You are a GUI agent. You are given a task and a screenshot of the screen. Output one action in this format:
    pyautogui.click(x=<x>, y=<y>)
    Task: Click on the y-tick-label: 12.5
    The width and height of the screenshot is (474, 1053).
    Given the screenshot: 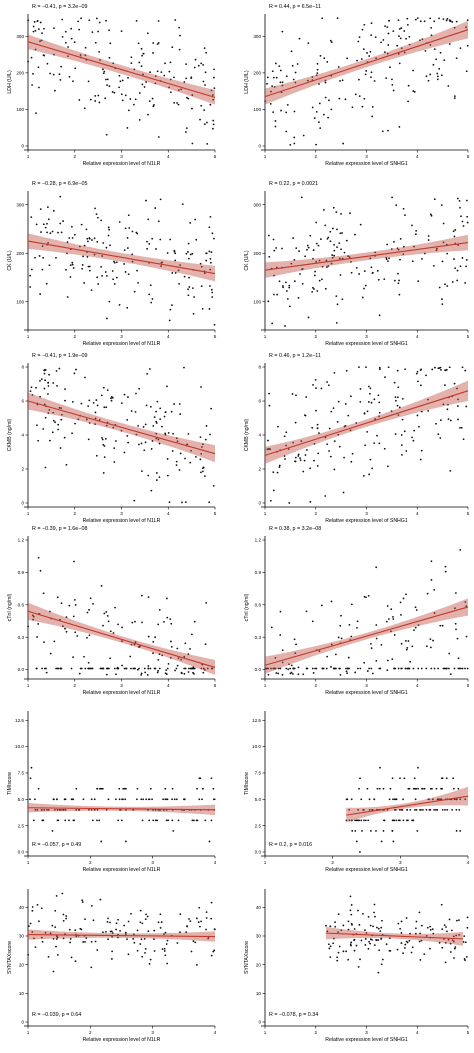 What is the action you would take?
    pyautogui.click(x=19, y=720)
    